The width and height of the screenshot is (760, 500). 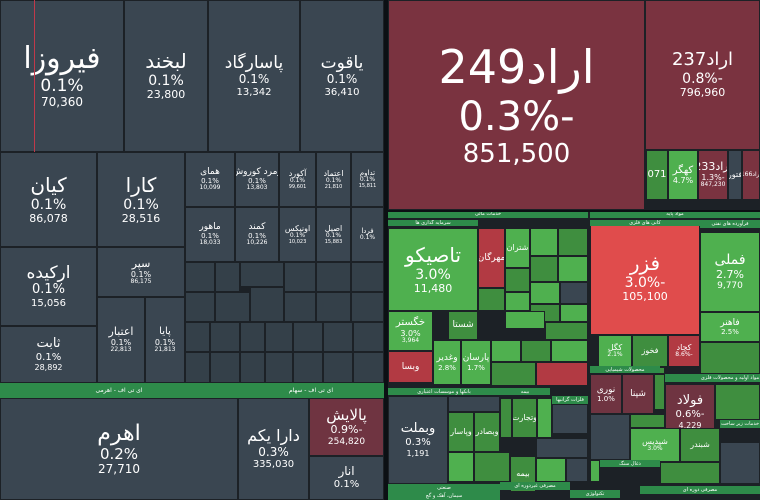 I want to click on stock-tile: دارا یکم 0.3% 335,030, so click(x=273, y=449).